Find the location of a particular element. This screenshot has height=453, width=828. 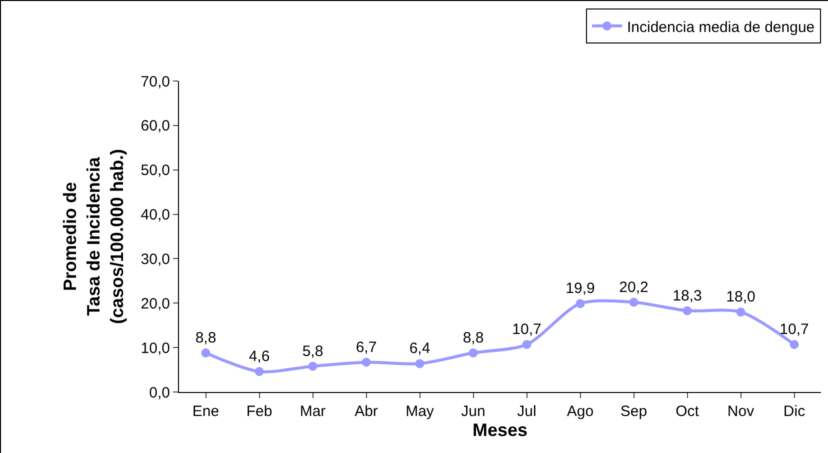

x-tick-label: Abr is located at coordinates (366, 411).